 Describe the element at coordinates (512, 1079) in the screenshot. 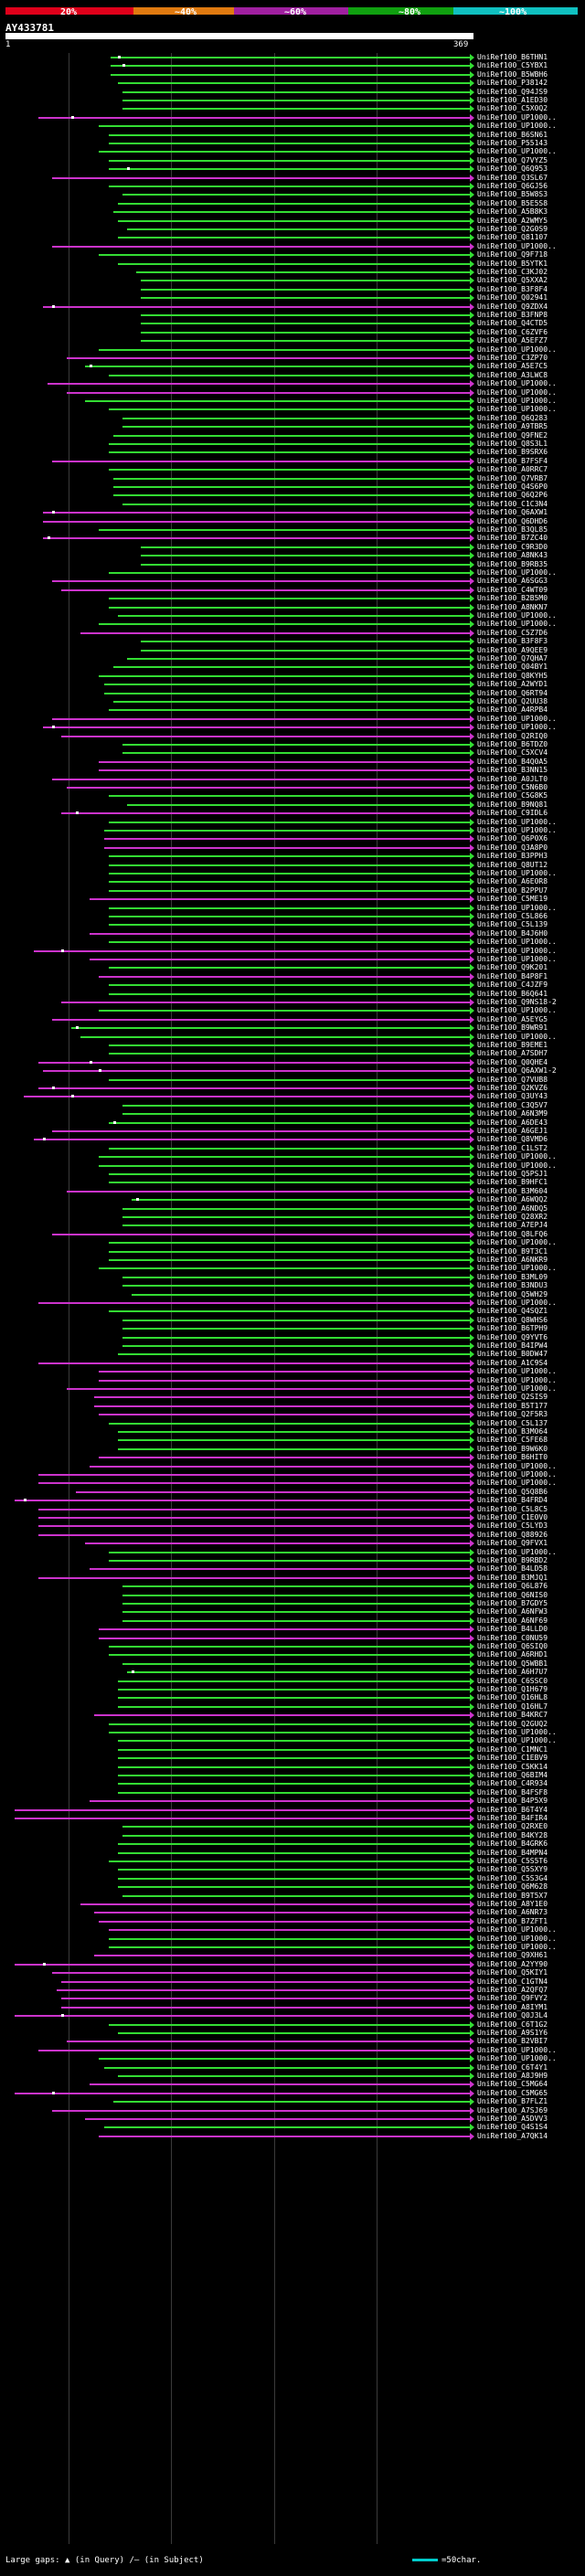

I see `hit-label: UniRef100_Q7VUB8` at that location.